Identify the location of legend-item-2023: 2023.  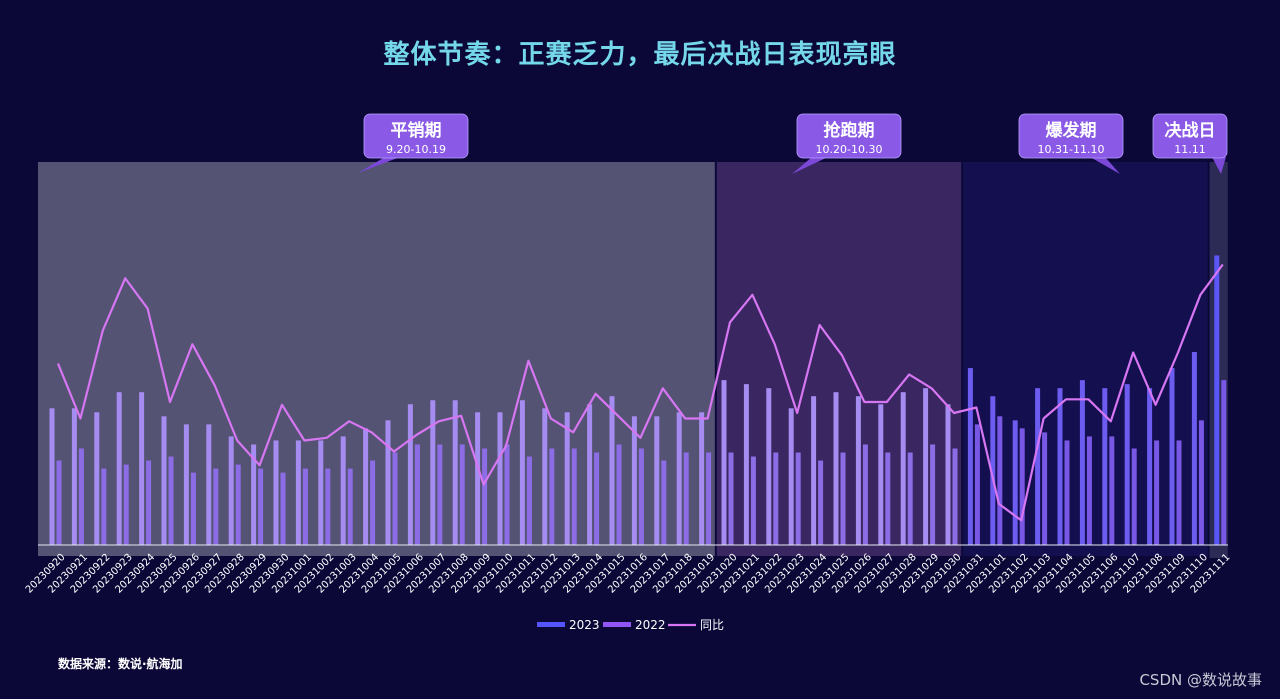
(568, 625).